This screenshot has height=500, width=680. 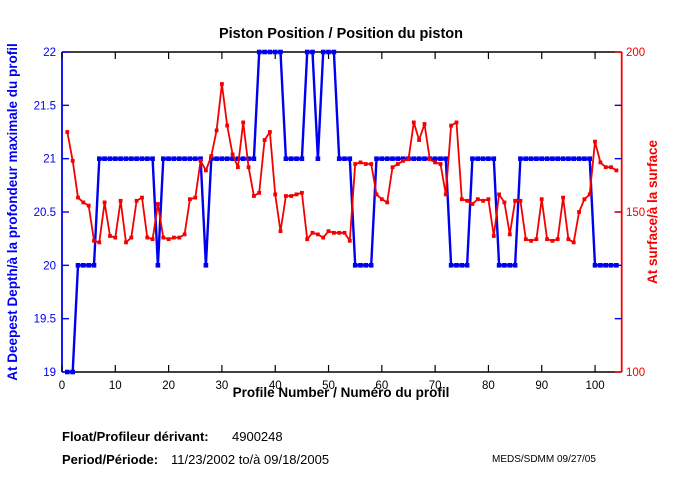 What do you see at coordinates (135, 436) in the screenshot?
I see `float-id-label: Float/Profileur dérivant:` at bounding box center [135, 436].